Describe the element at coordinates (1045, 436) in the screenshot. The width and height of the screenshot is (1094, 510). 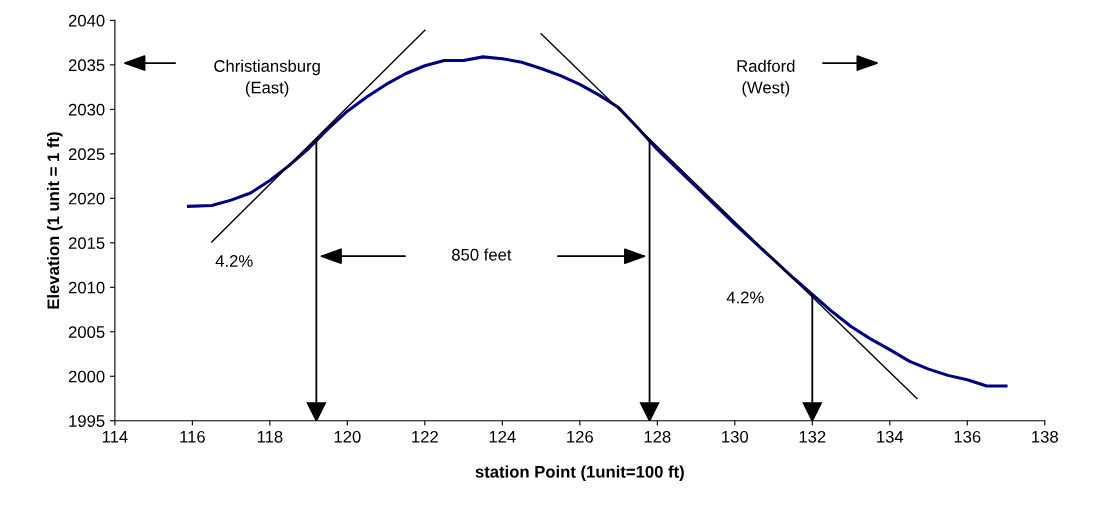
I see `x-tick-label: 138` at that location.